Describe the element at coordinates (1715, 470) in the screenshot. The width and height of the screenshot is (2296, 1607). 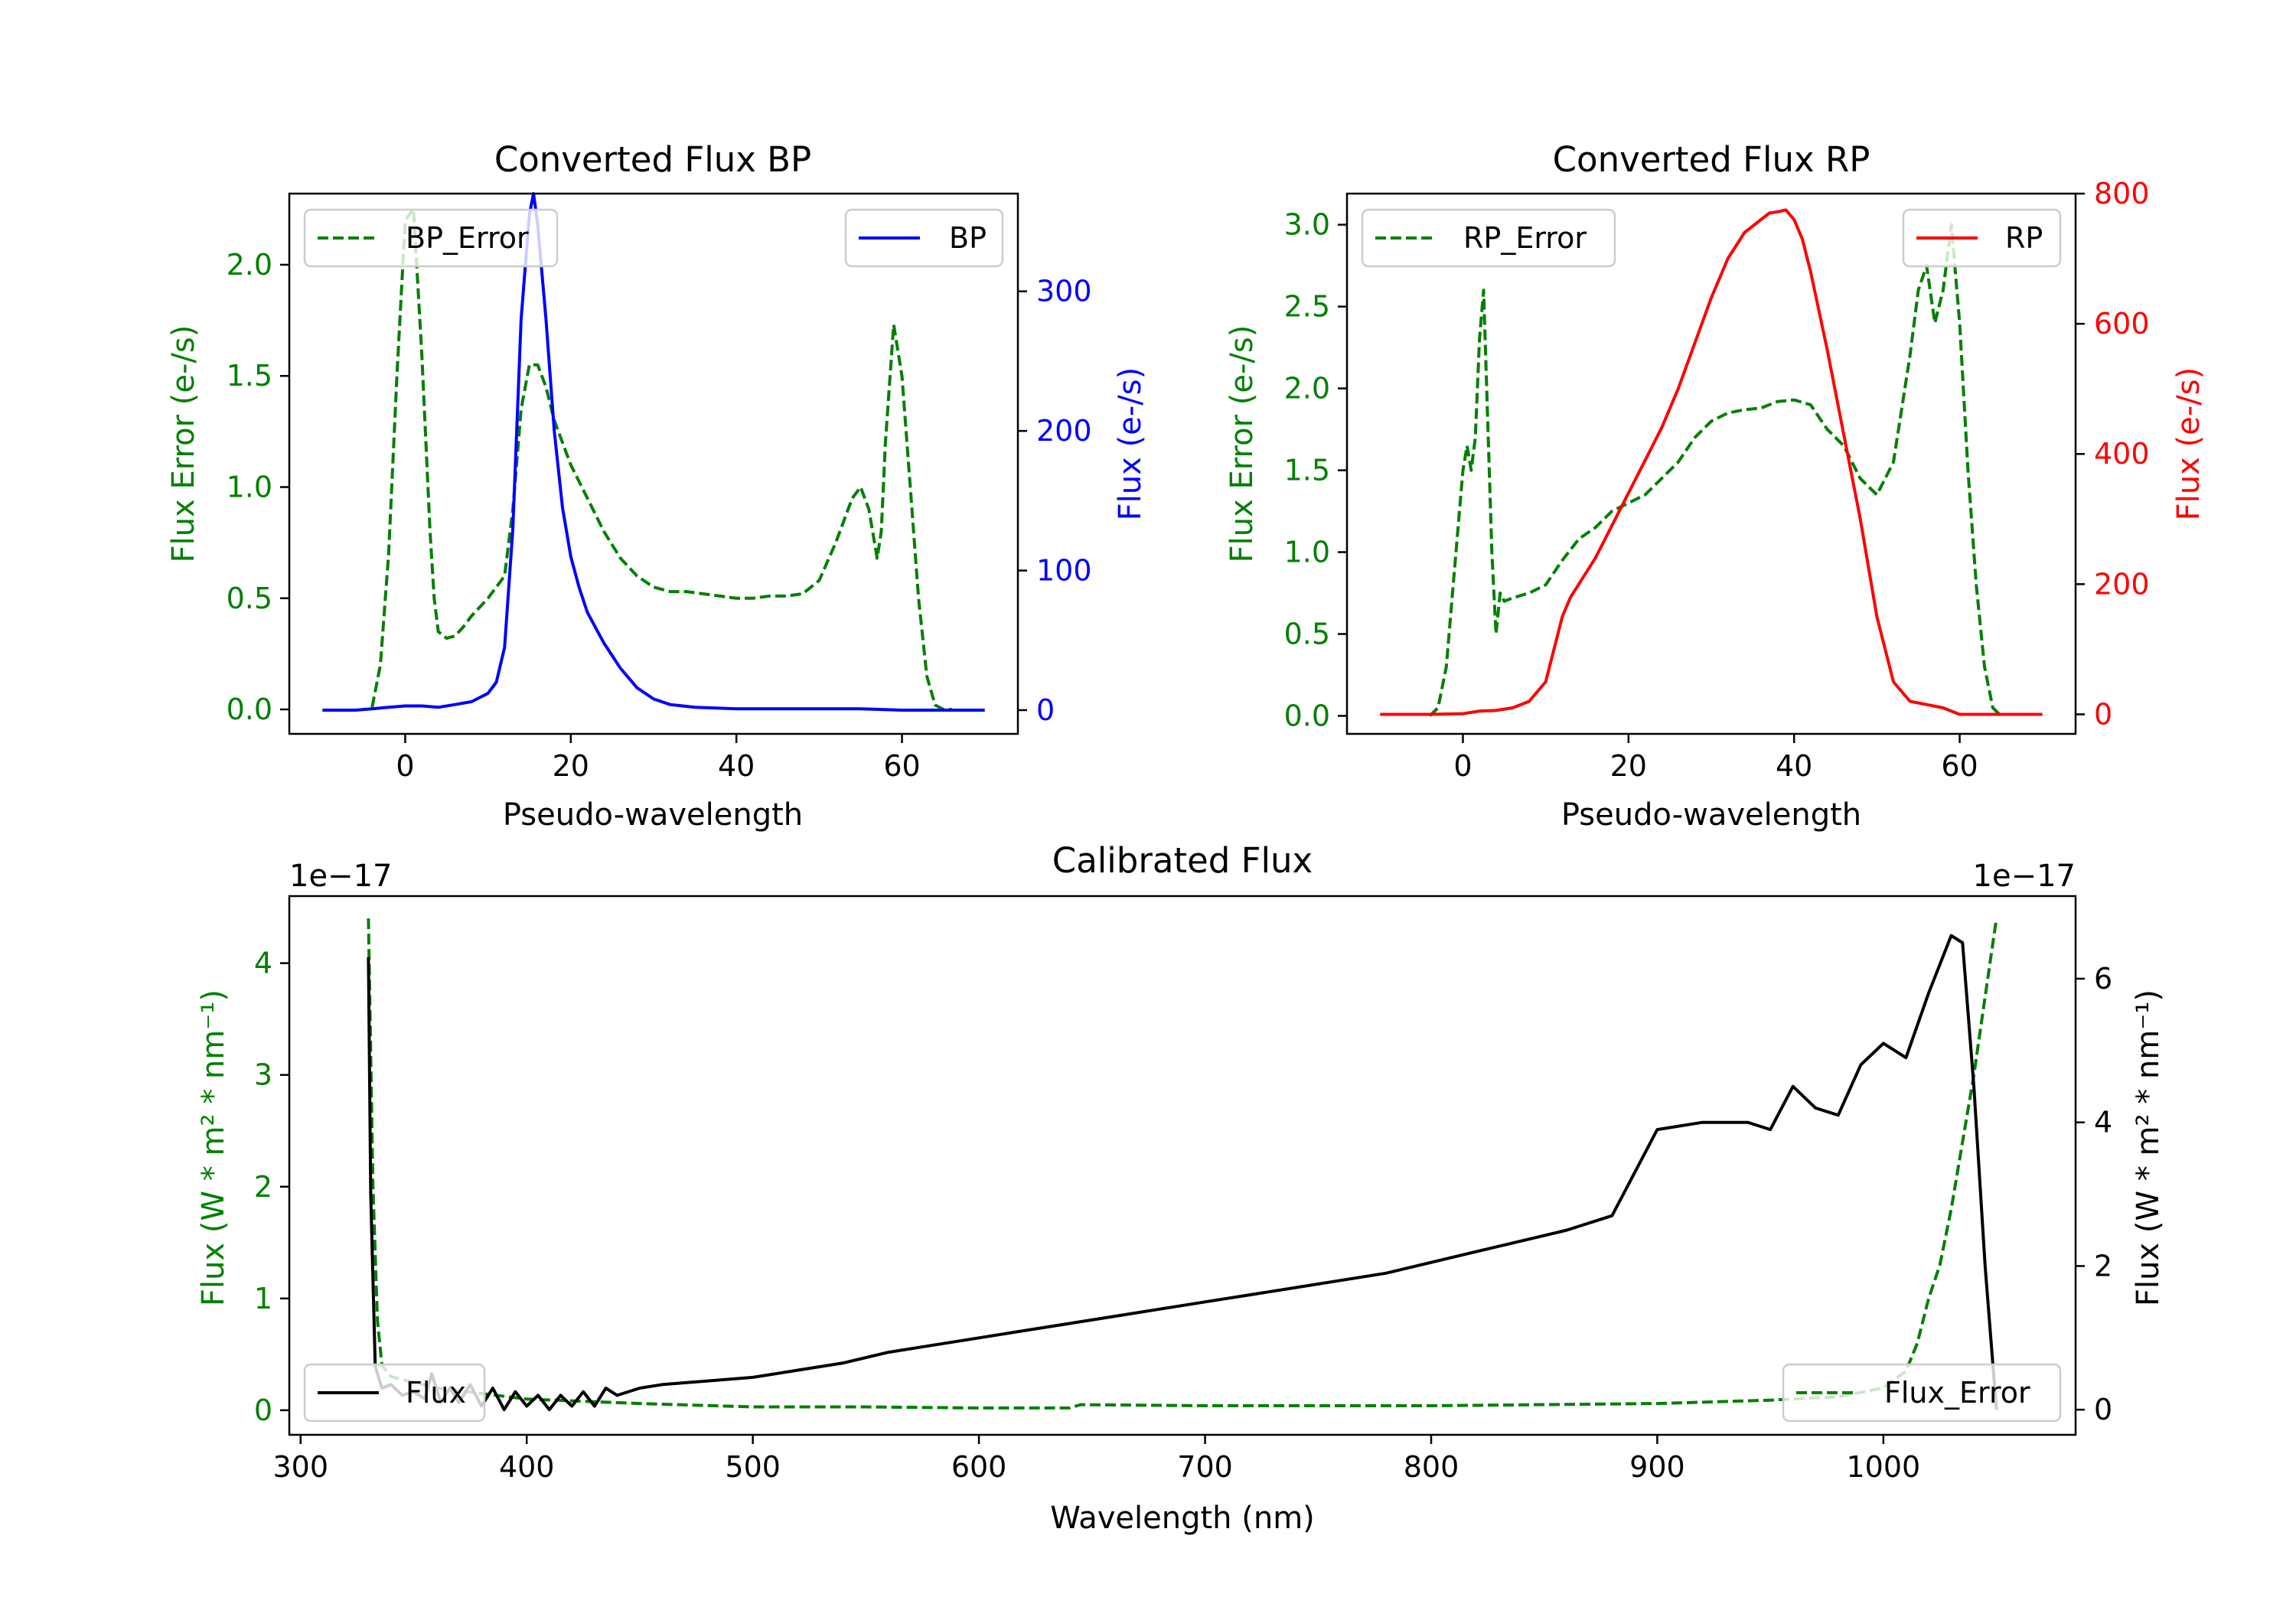
I see `series-line-rp-error` at that location.